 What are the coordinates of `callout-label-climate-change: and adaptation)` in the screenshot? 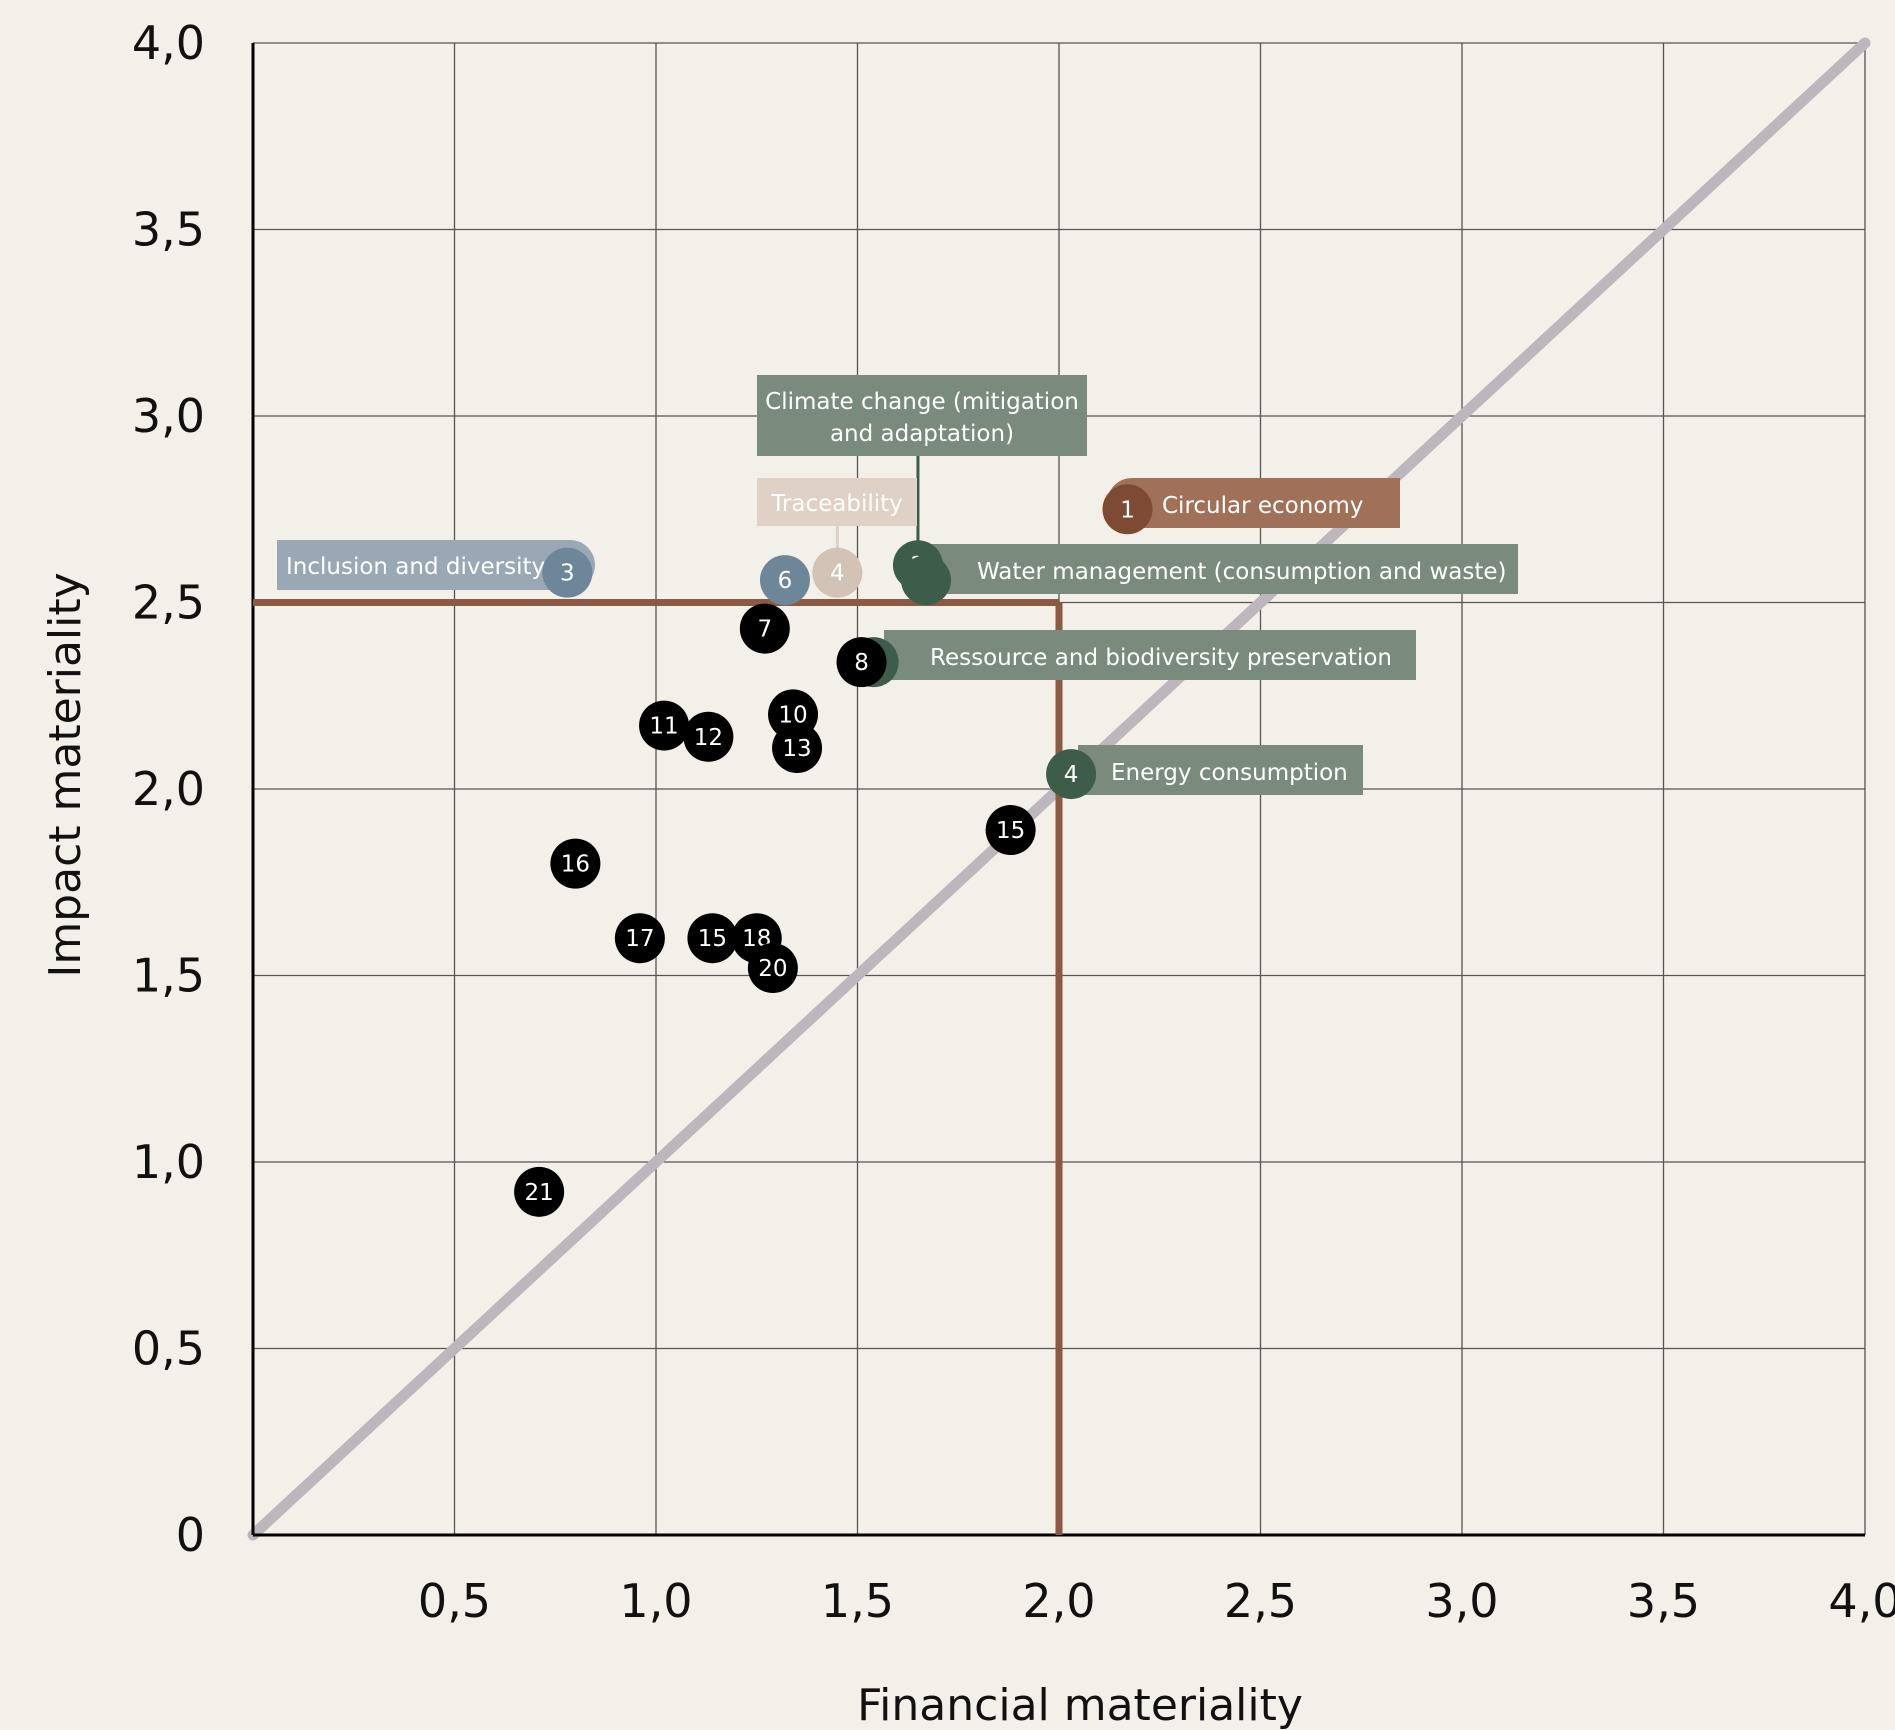 It's located at (922, 434).